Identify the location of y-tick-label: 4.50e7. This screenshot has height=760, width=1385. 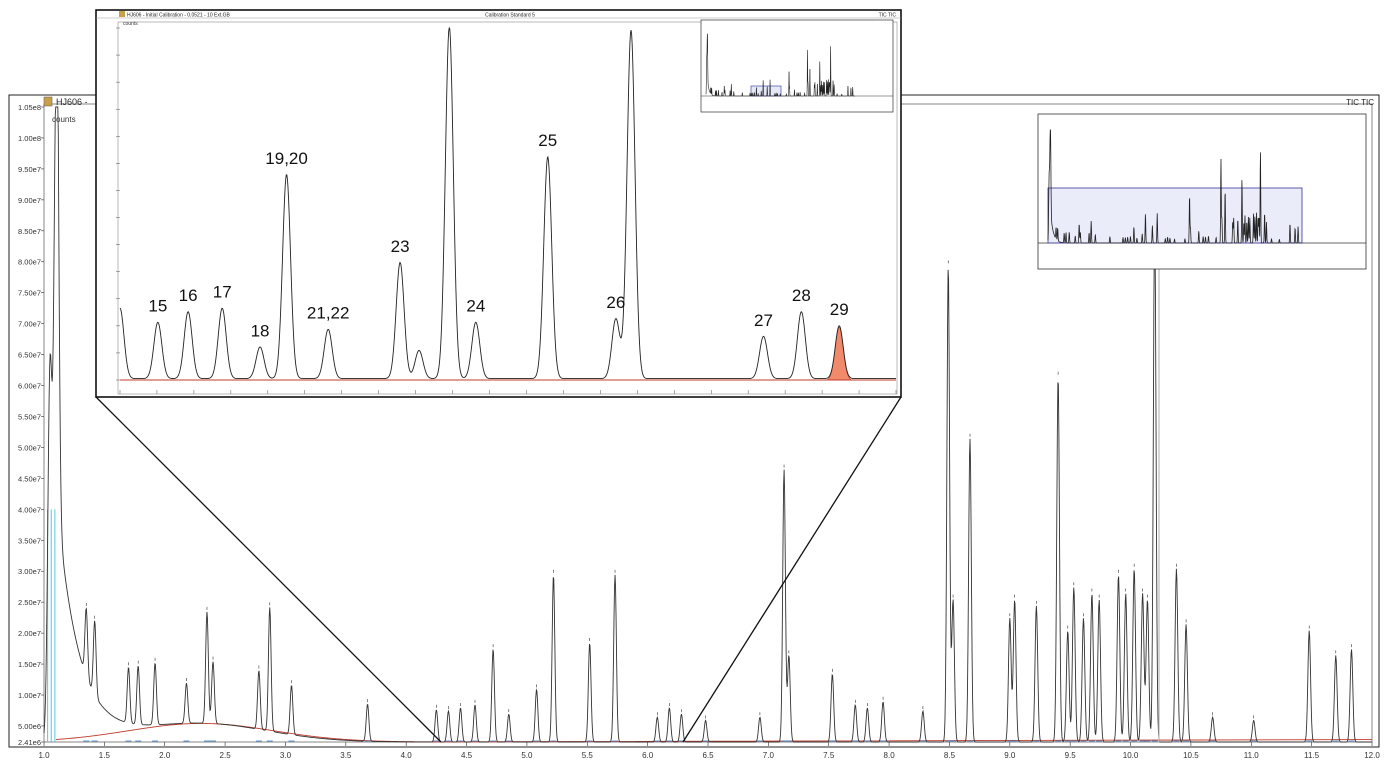
(29, 478).